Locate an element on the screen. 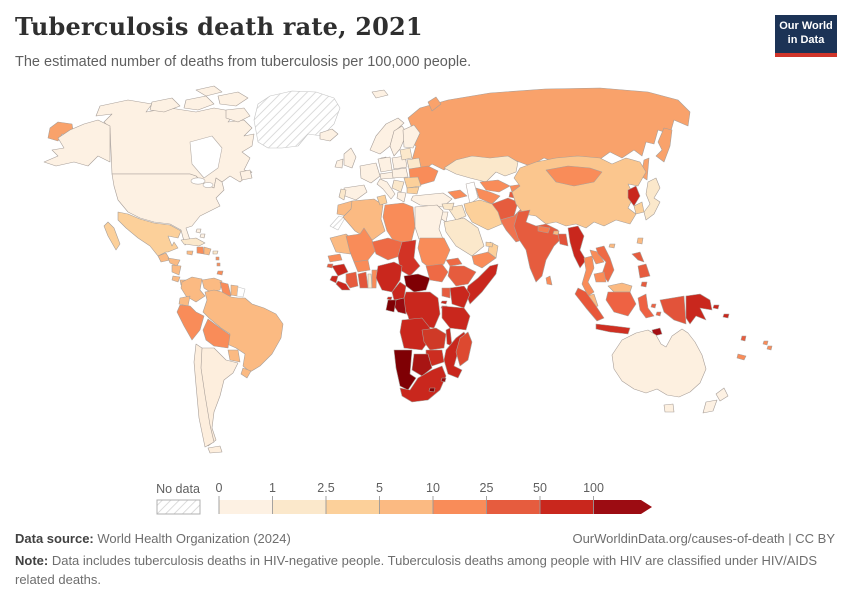  map-legend: No data 0 1 2.5 5 10 25 50 100 is located at coordinates (425, 502).